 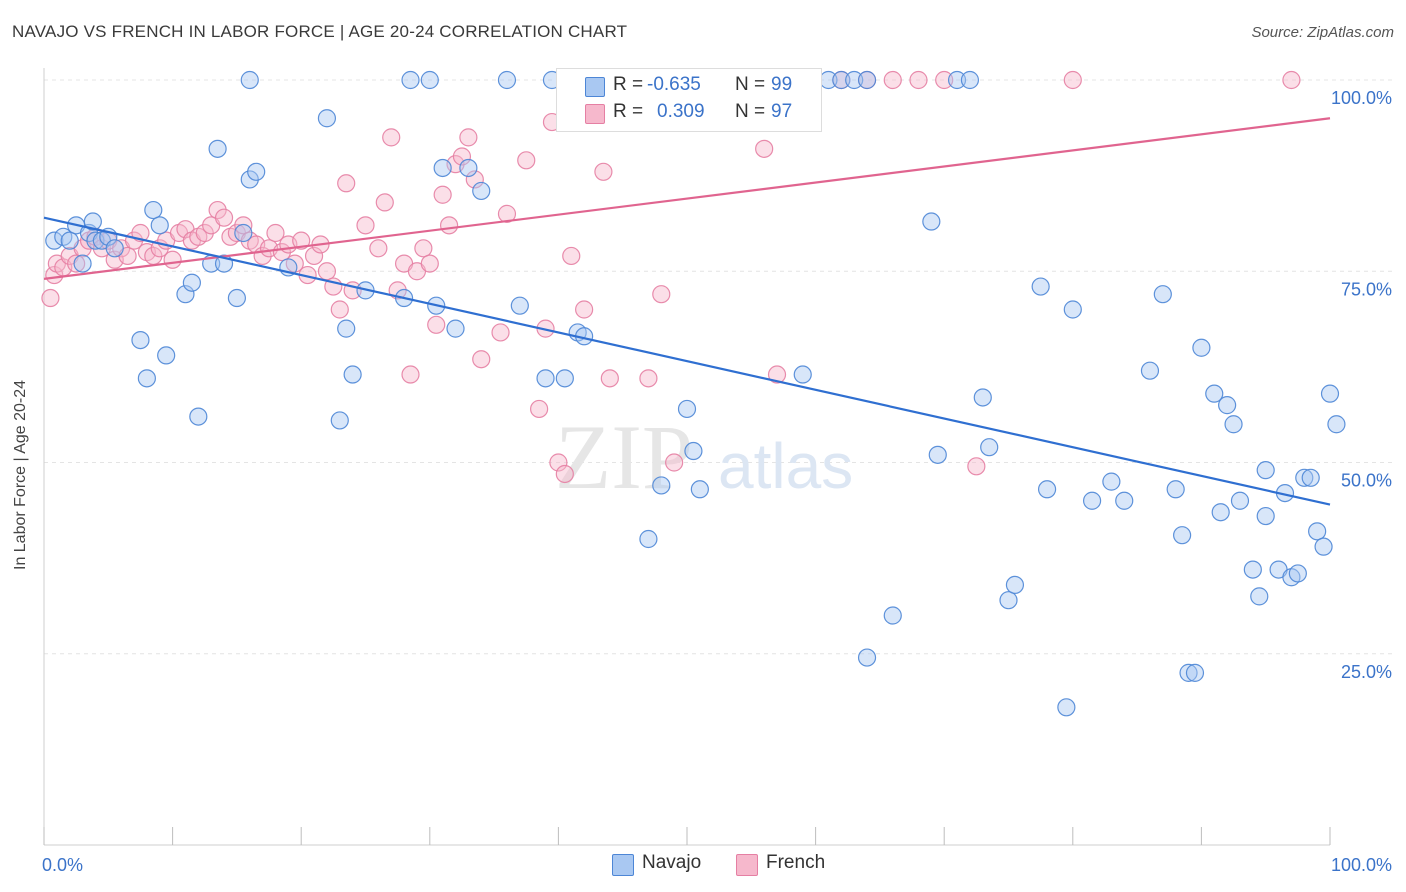 I want to click on french-swatch, so click(x=595, y=114).